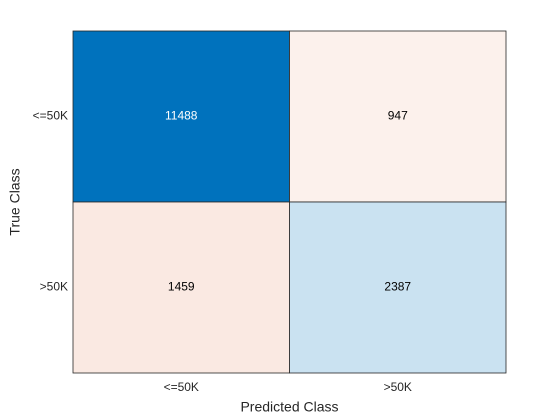 This screenshot has height=420, width=560. I want to click on cell-label: 1459, so click(181, 287).